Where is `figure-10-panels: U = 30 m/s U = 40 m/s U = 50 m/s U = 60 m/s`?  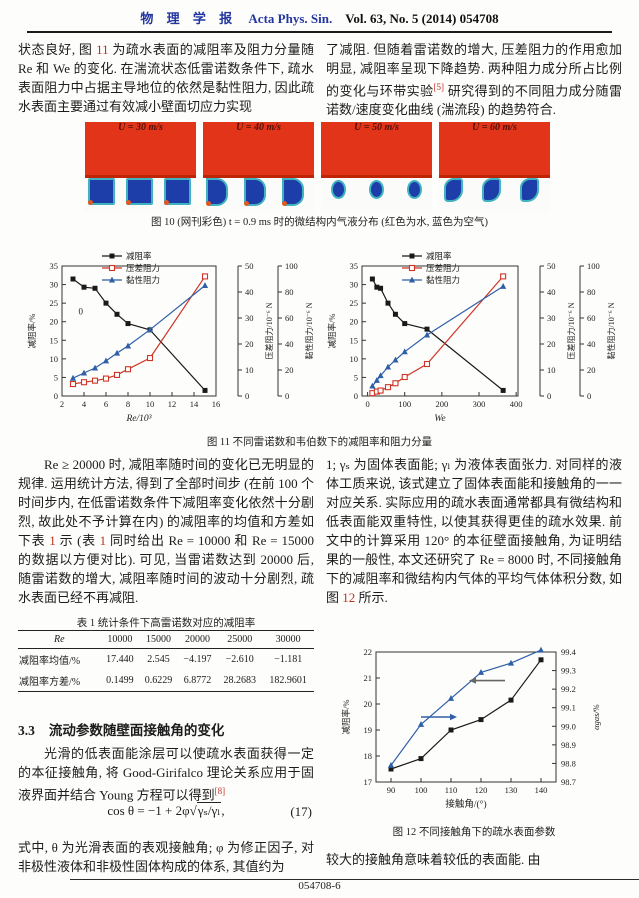 figure-10-panels: U = 30 m/s U = 40 m/s U = 50 m/s U = 60 m/s is located at coordinates (320, 164).